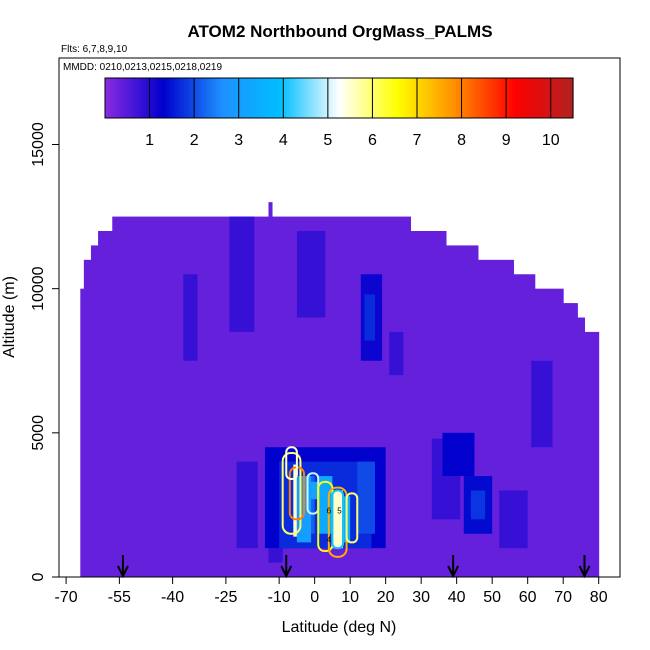 This screenshot has width=650, height=650. What do you see at coordinates (599, 597) in the screenshot?
I see `x-tick-label: 80` at bounding box center [599, 597].